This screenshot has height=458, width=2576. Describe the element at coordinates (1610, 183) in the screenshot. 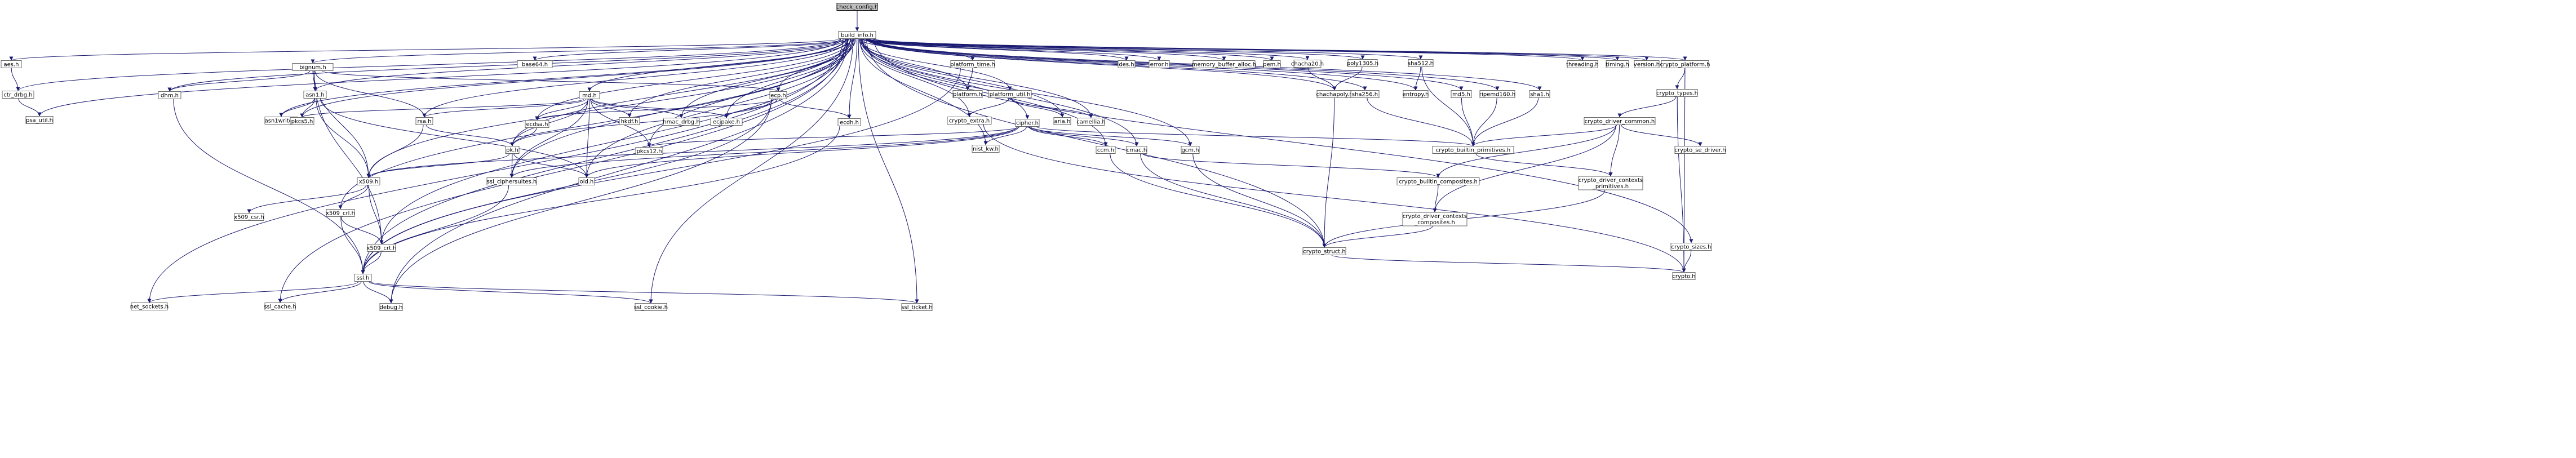

I see `node-crypto-driver-contexts-primitives: crypto_driver_contexts _primitives.h` at that location.